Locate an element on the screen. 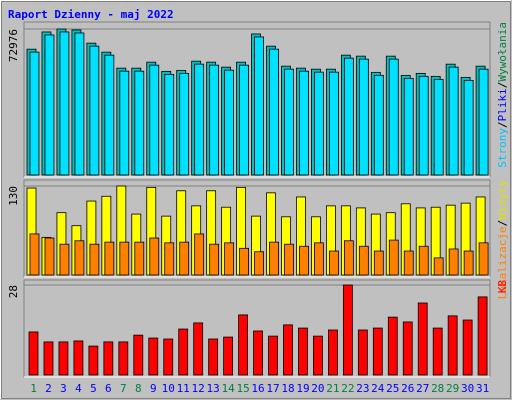 Image resolution: width=512 pixels, height=400 pixels. legend: Strony/Pliki/Wywołania is located at coordinates (502, 95).